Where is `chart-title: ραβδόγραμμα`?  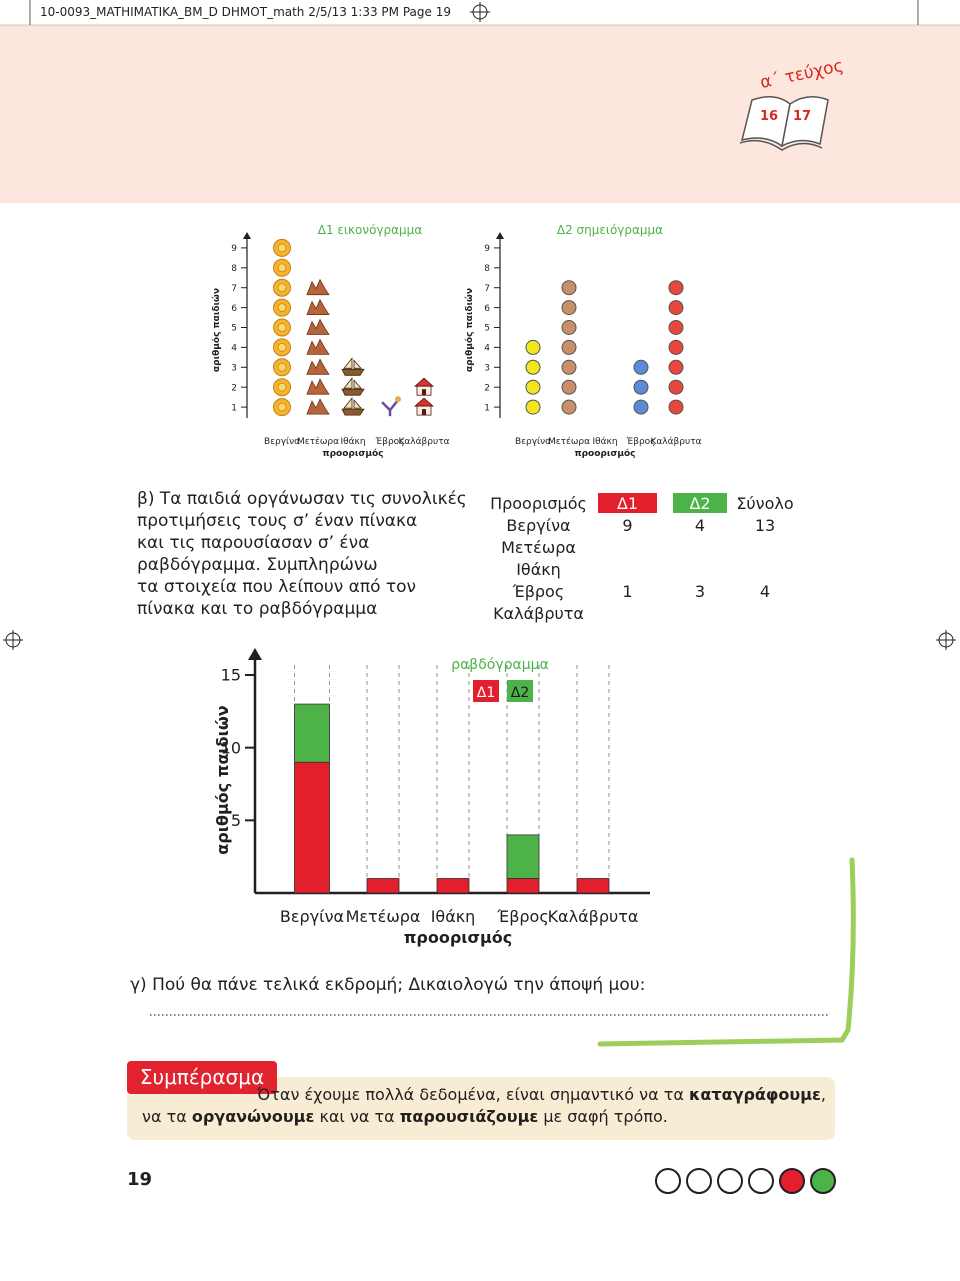 chart-title: ραβδόγραμμα is located at coordinates (500, 665).